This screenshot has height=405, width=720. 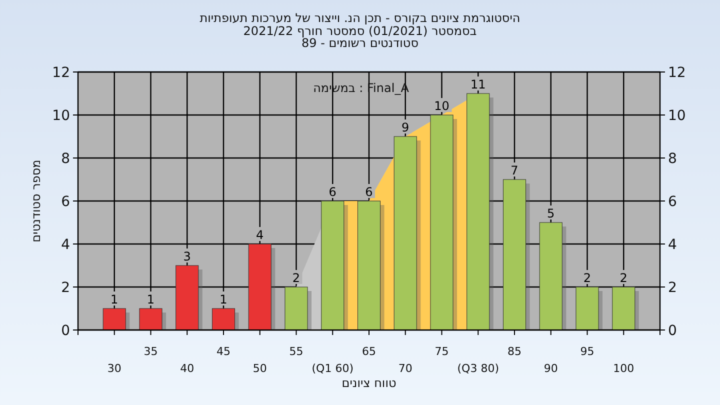 I want to click on x-tick-label: 45, so click(x=223, y=351).